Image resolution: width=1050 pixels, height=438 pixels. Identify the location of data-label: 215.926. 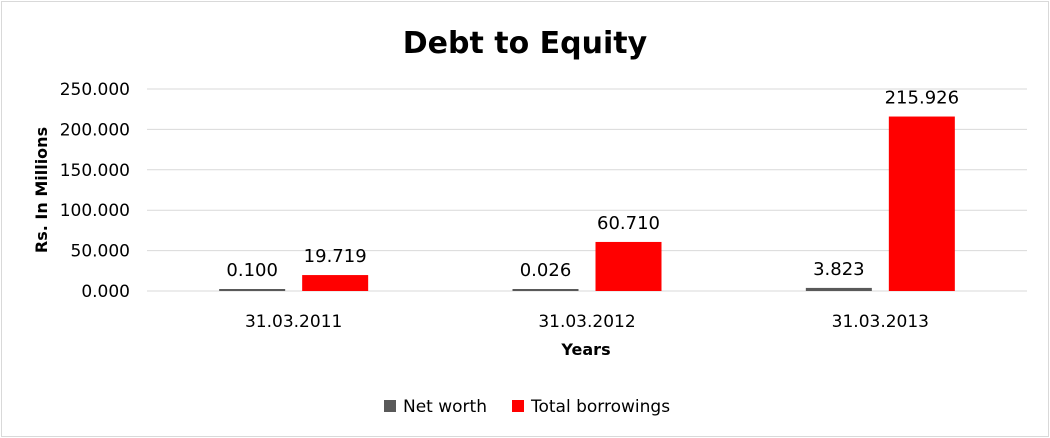
(922, 98).